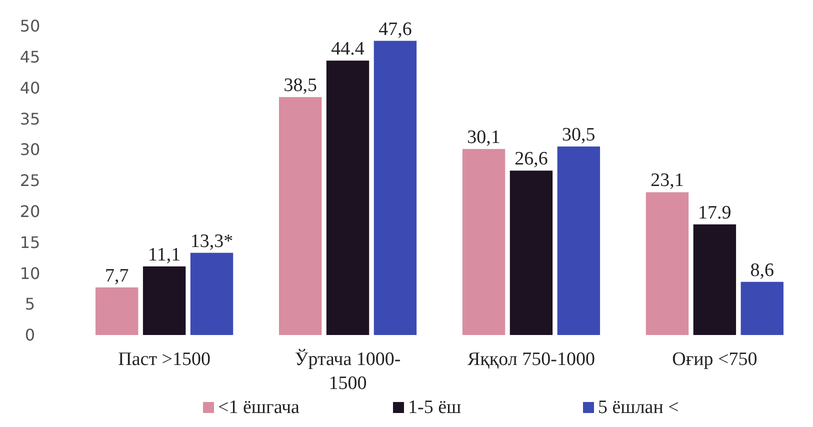  I want to click on x-tick-label: Паст >1500, so click(164, 359).